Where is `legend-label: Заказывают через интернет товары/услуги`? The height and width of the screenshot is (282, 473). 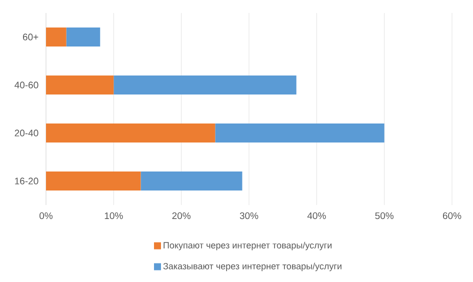
legend-label: Заказывают через интернет товары/услуги is located at coordinates (252, 267).